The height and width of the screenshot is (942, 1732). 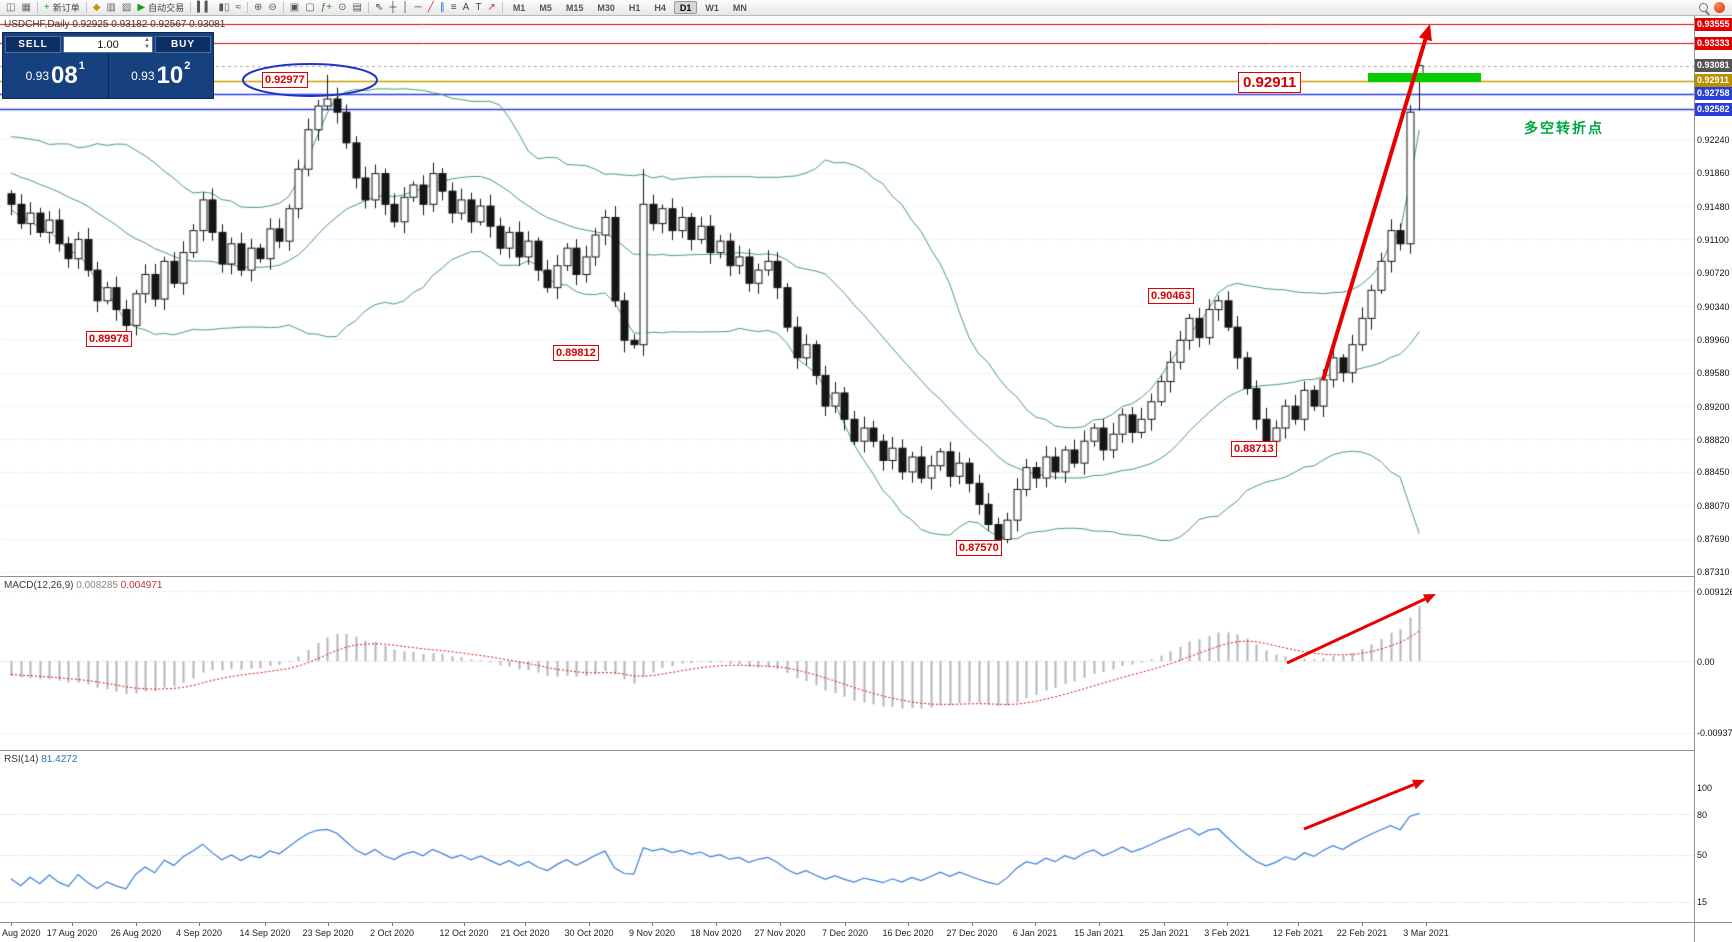 I want to click on time-axis-label: 21 Oct 2020, so click(x=525, y=933).